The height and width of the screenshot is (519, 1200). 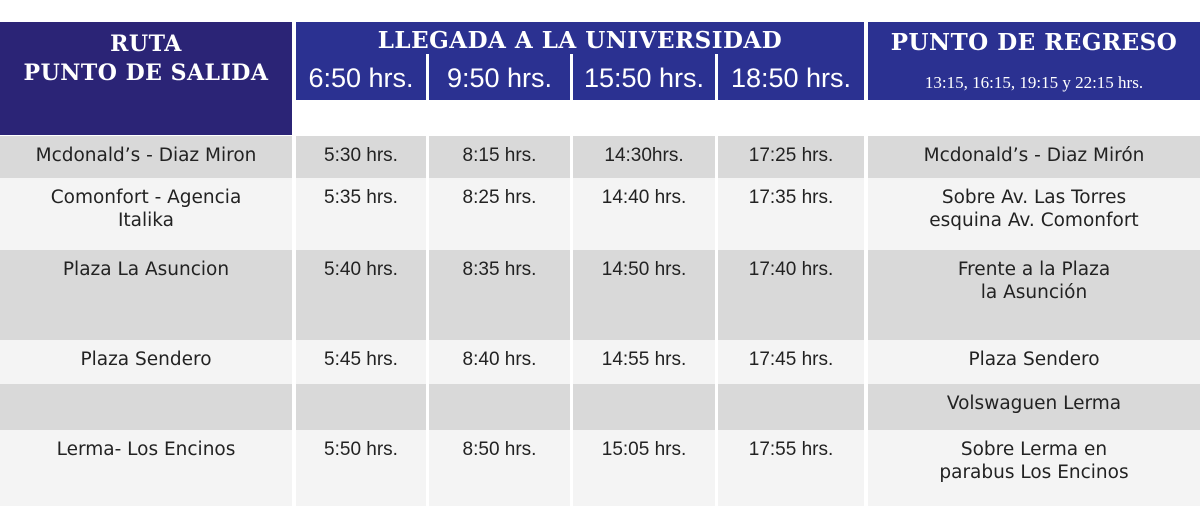 I want to click on regreso-line: la Asunción, so click(x=1034, y=292).